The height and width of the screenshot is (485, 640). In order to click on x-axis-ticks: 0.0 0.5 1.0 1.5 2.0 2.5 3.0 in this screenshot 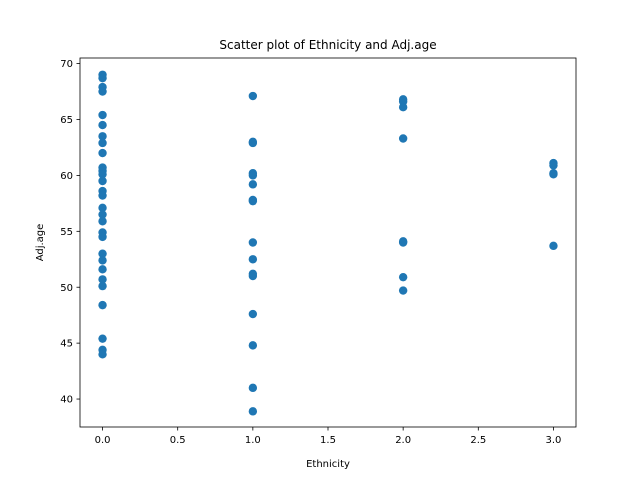, I will do `click(328, 436)`.